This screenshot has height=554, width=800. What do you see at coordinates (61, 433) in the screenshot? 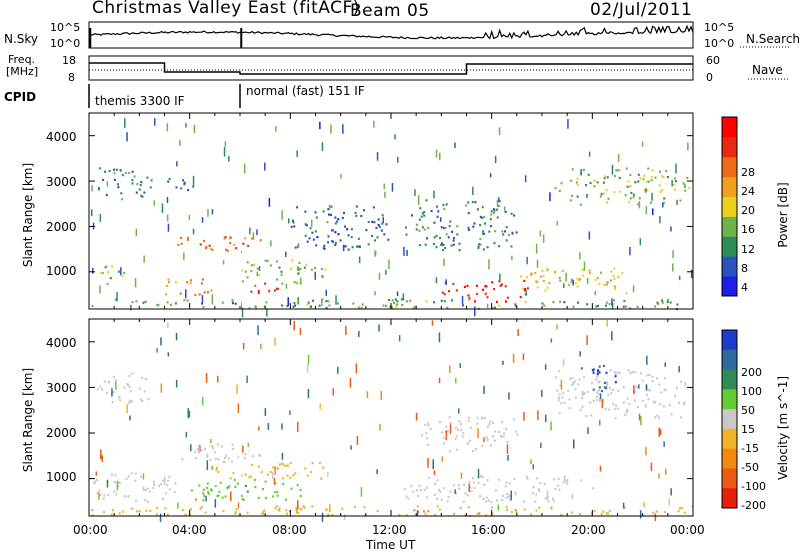
I see `velocity-ytick-2000: 2000` at bounding box center [61, 433].